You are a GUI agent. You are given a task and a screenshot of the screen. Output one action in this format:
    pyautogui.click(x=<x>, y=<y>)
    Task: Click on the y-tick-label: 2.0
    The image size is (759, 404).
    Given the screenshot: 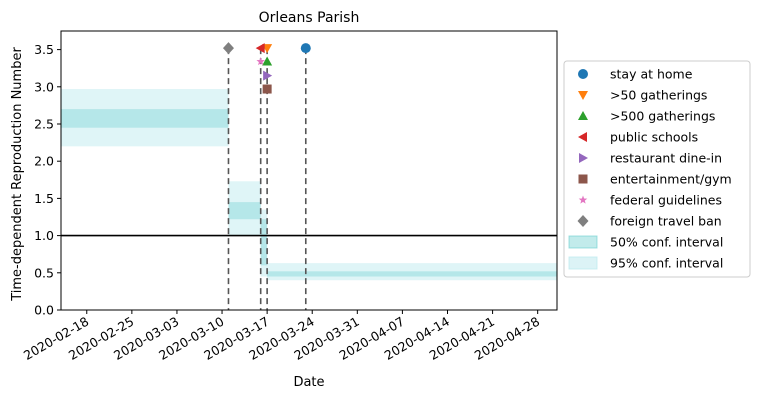 What is the action you would take?
    pyautogui.click(x=44, y=161)
    